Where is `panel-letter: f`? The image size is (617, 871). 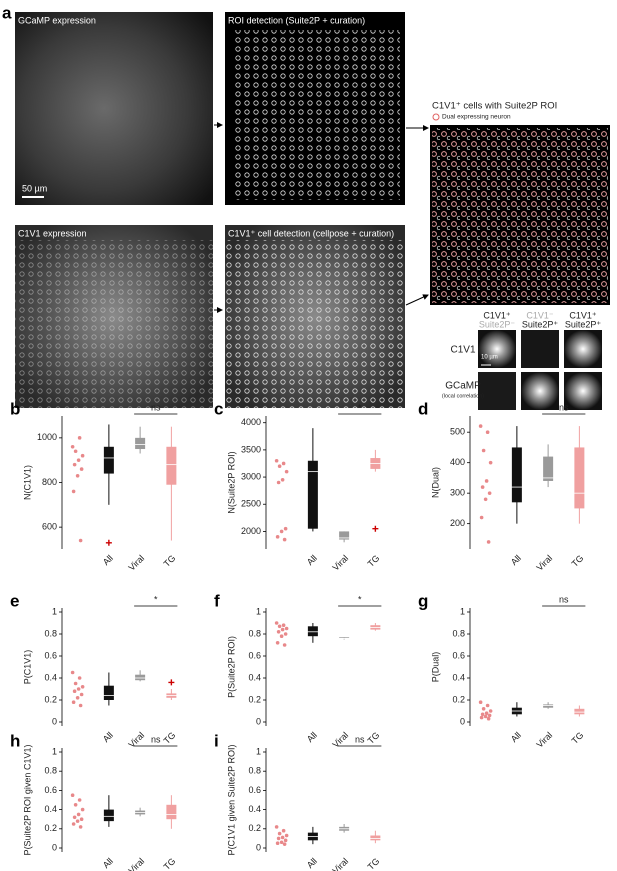
panel-letter: f is located at coordinates (217, 600).